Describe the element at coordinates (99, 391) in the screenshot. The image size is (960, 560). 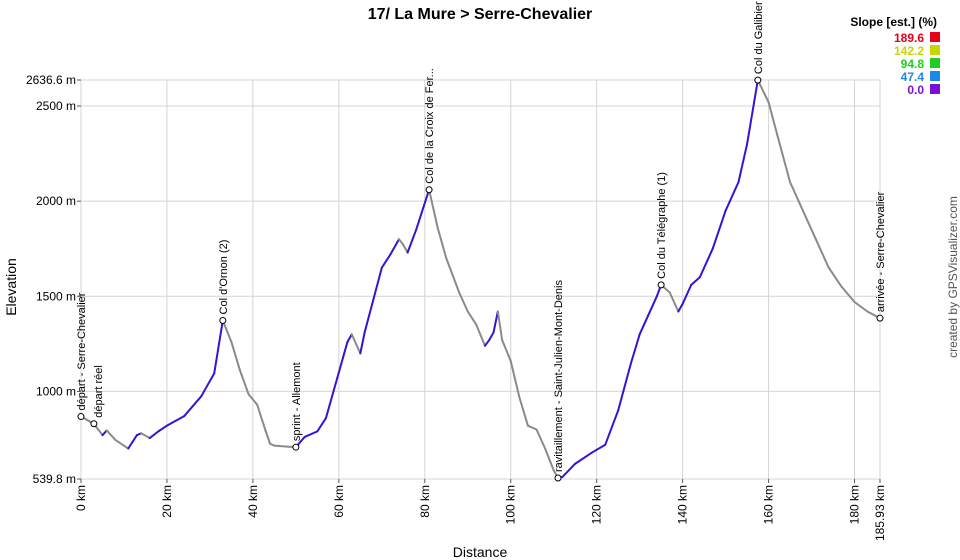
I see `waypoint-label: départ réel` at that location.